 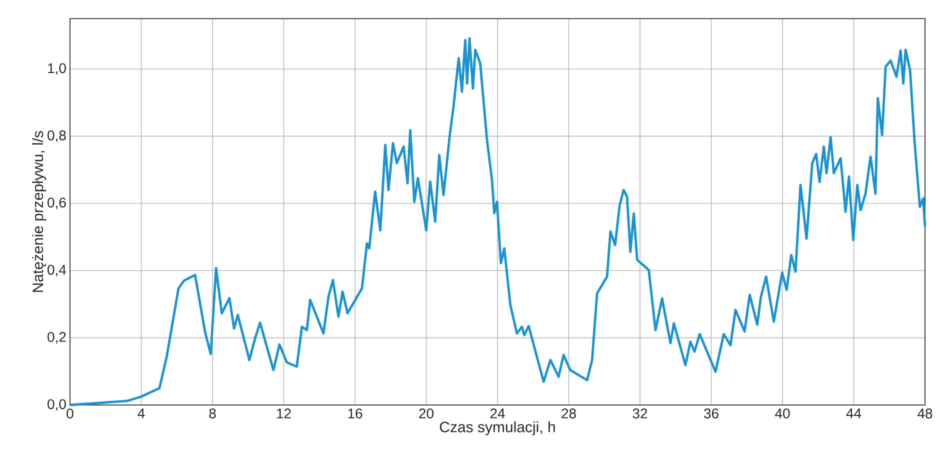 What do you see at coordinates (70, 413) in the screenshot?
I see `x-tick-label: 0` at bounding box center [70, 413].